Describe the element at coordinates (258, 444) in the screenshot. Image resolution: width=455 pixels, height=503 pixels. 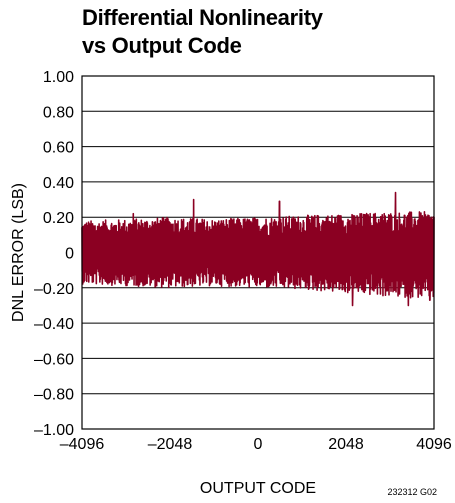
I see `x-tick-label: 0` at that location.